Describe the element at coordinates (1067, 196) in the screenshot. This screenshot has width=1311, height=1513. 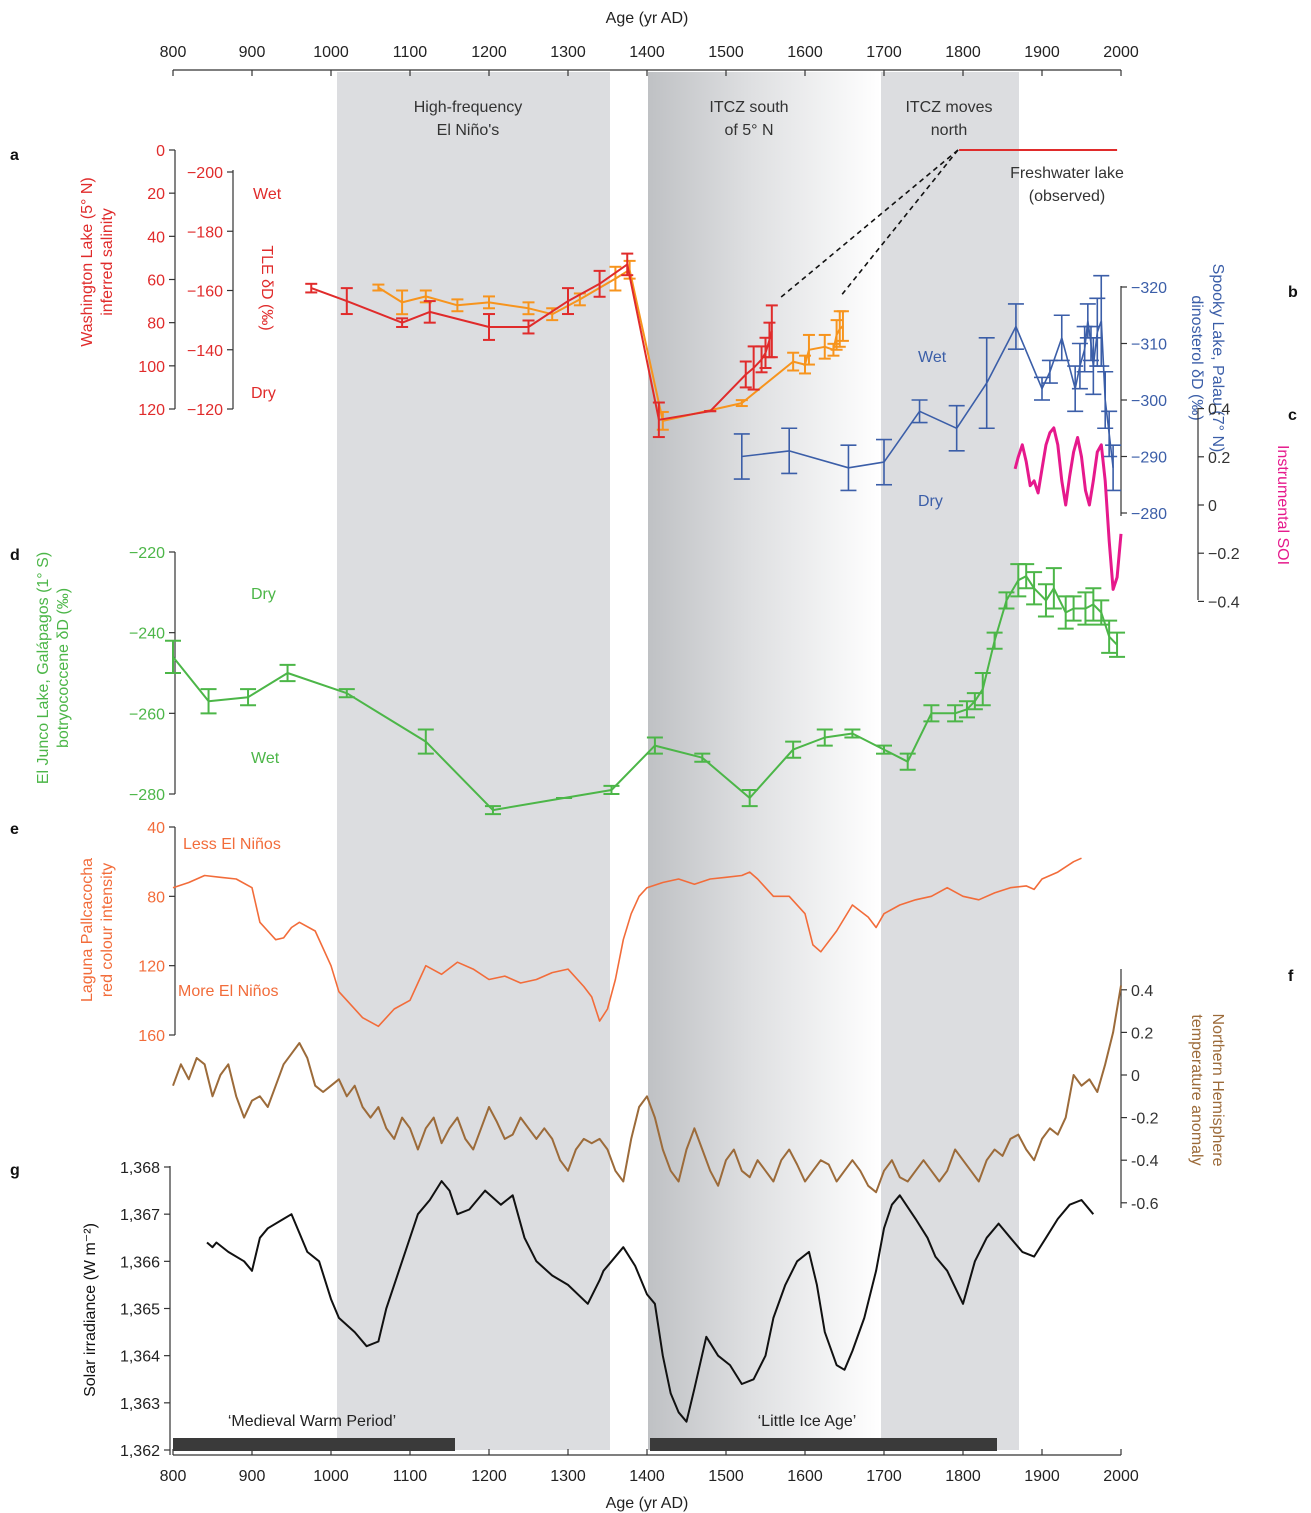
I see `annotation-freshwater-2: (observed)` at that location.